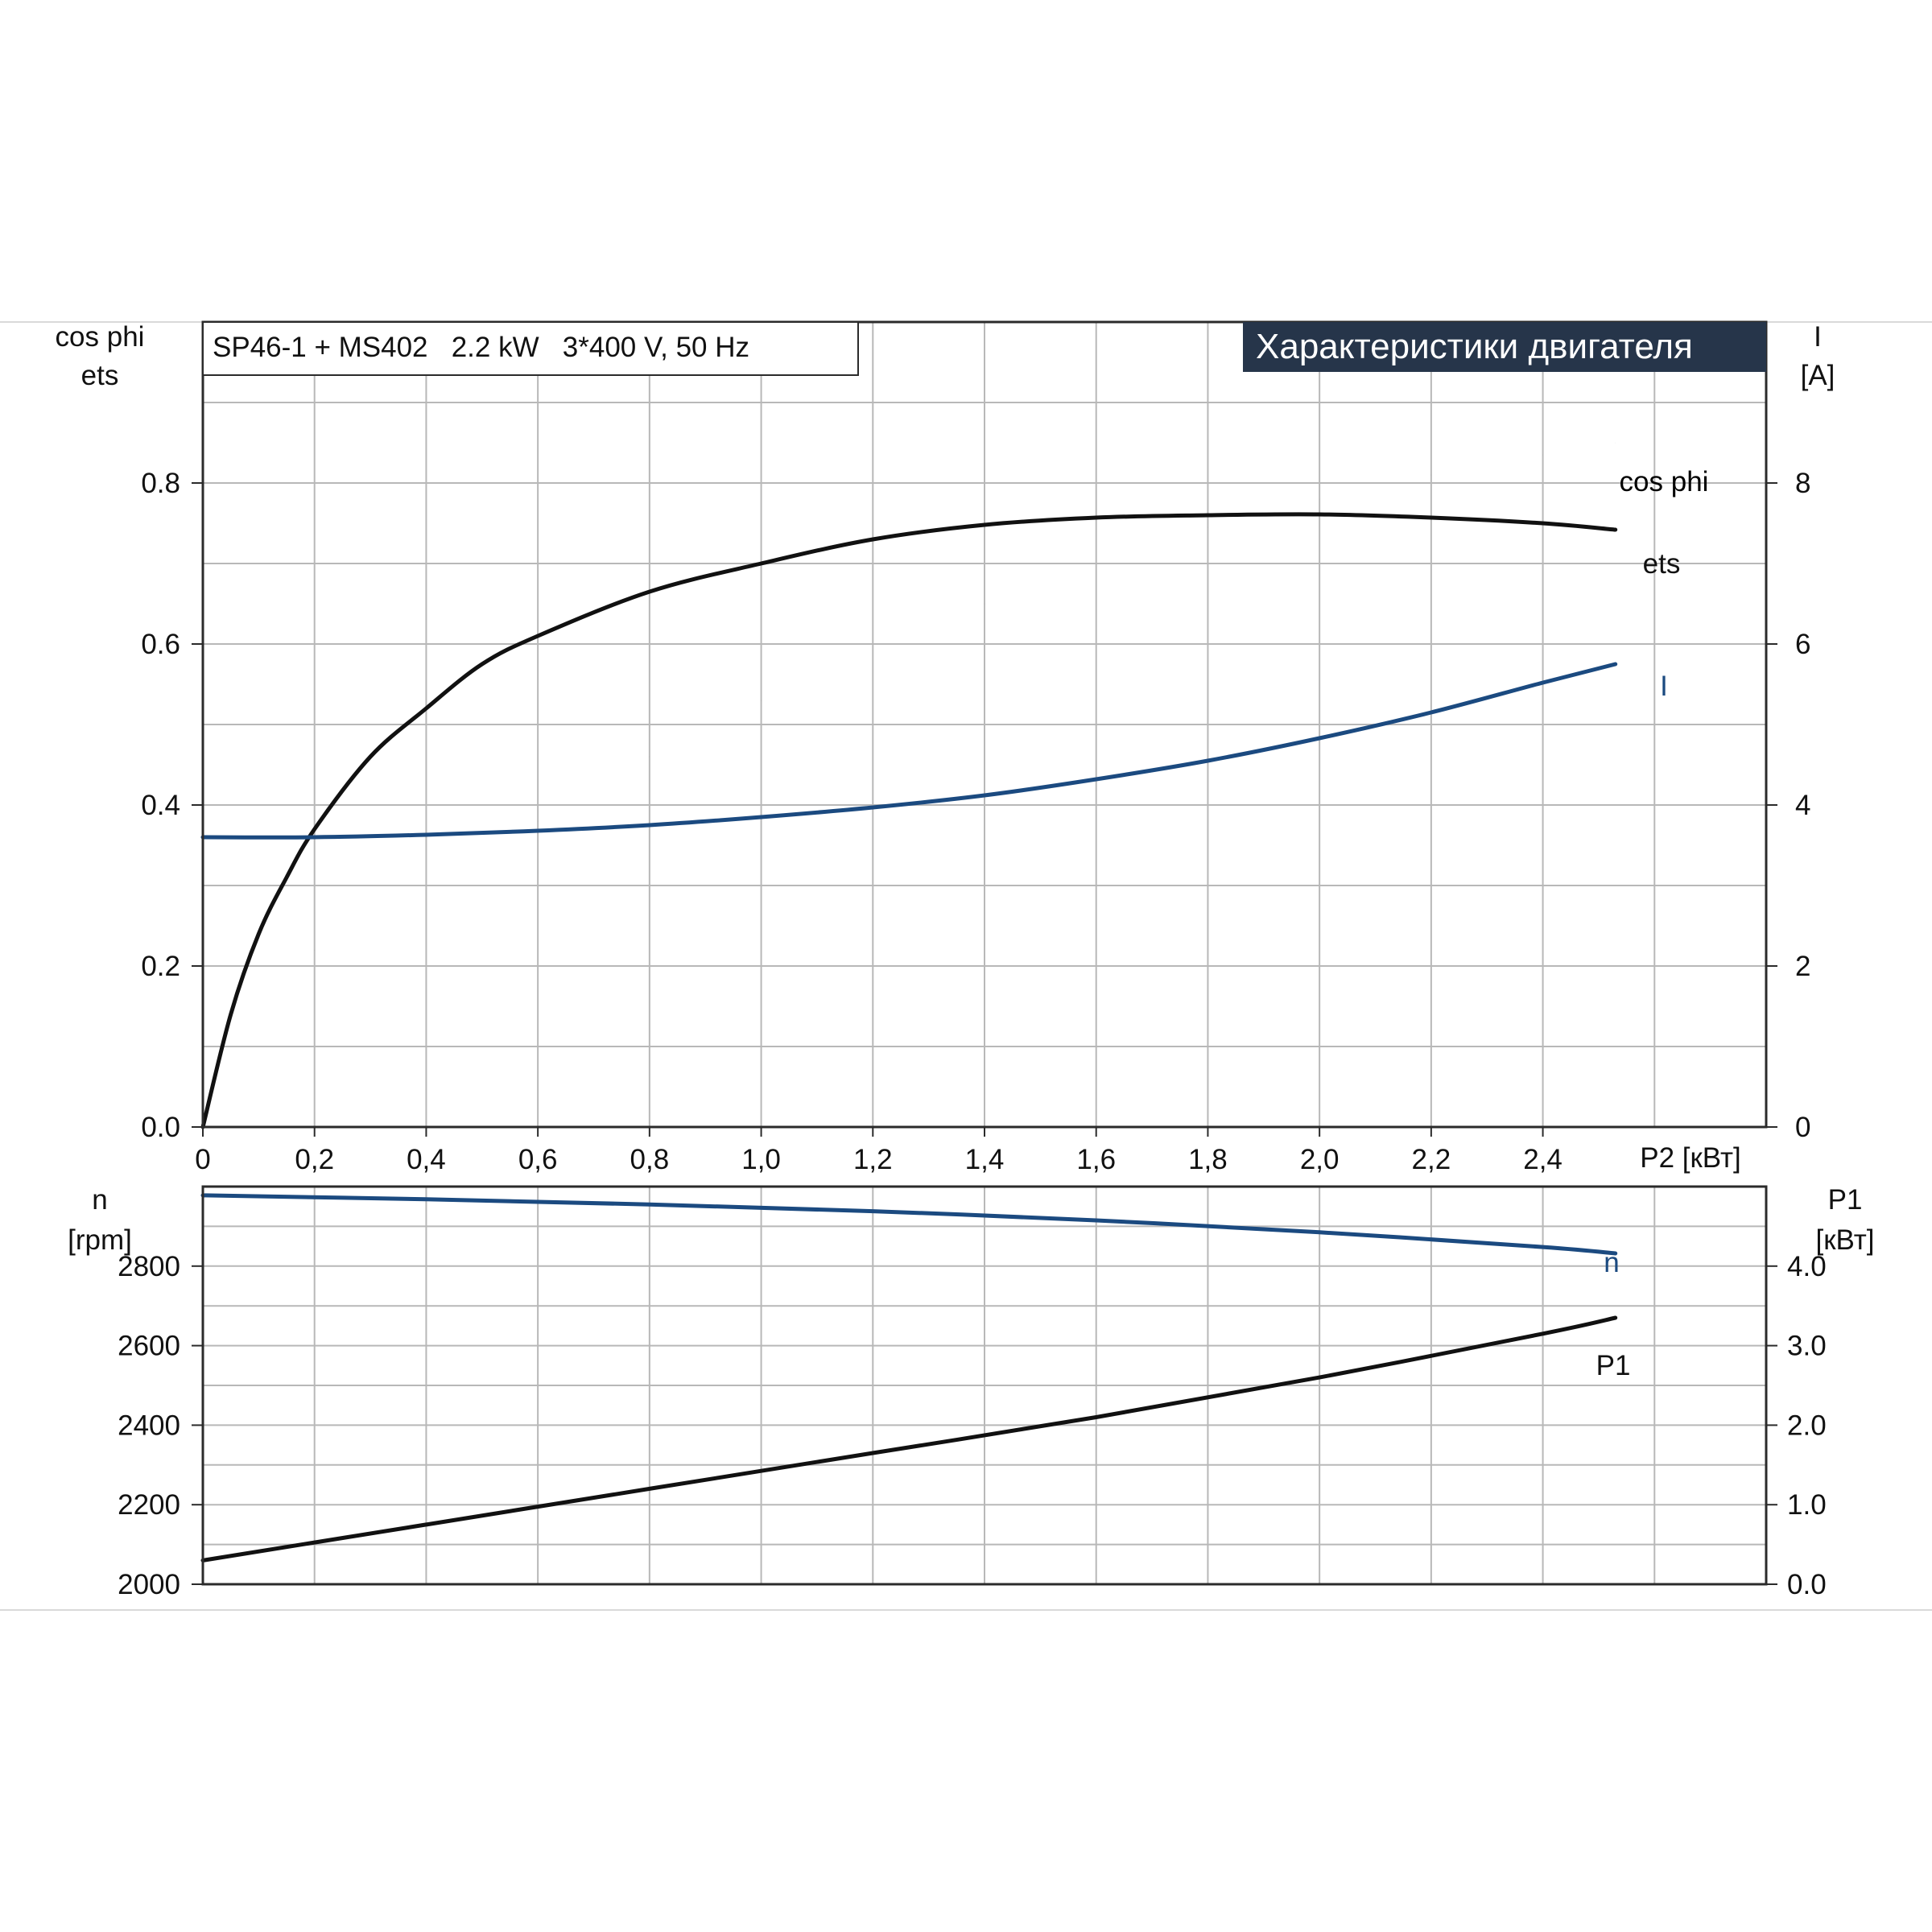 The width and height of the screenshot is (1932, 1932). What do you see at coordinates (1662, 564) in the screenshot?
I see `series-label-ets: ets` at bounding box center [1662, 564].